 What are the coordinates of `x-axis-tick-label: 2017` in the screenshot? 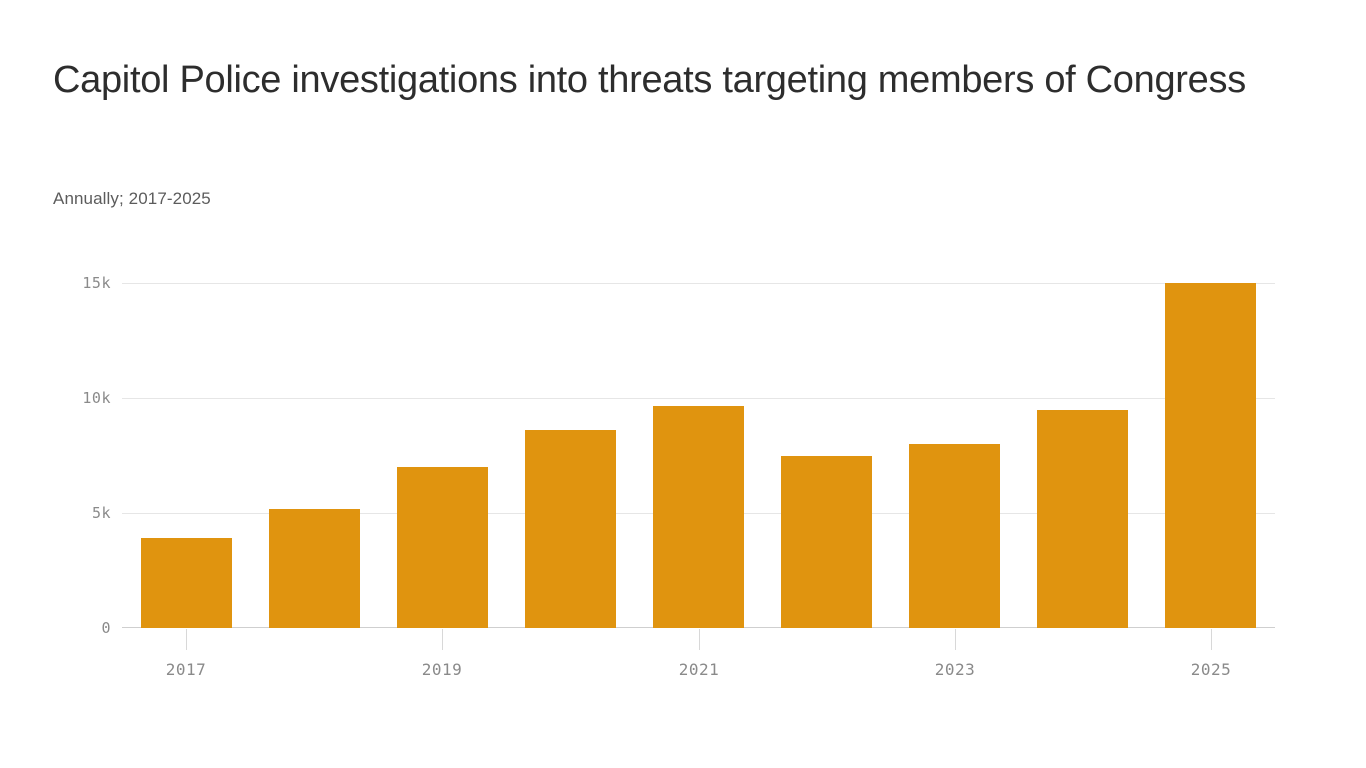 It's located at (186, 669).